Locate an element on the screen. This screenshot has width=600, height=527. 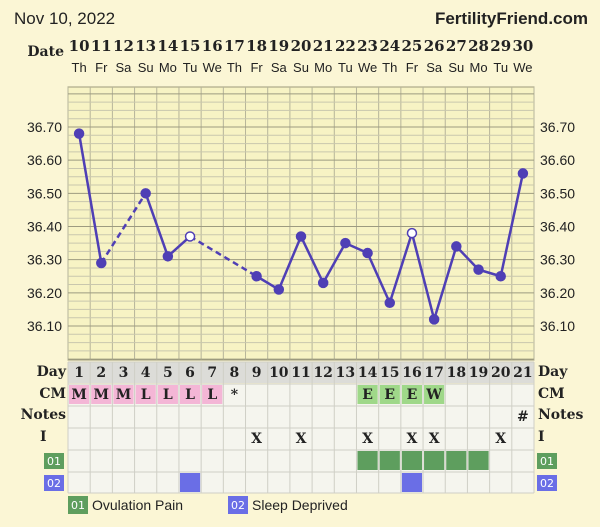
cycle-day-11: 11 is located at coordinates (300, 373).